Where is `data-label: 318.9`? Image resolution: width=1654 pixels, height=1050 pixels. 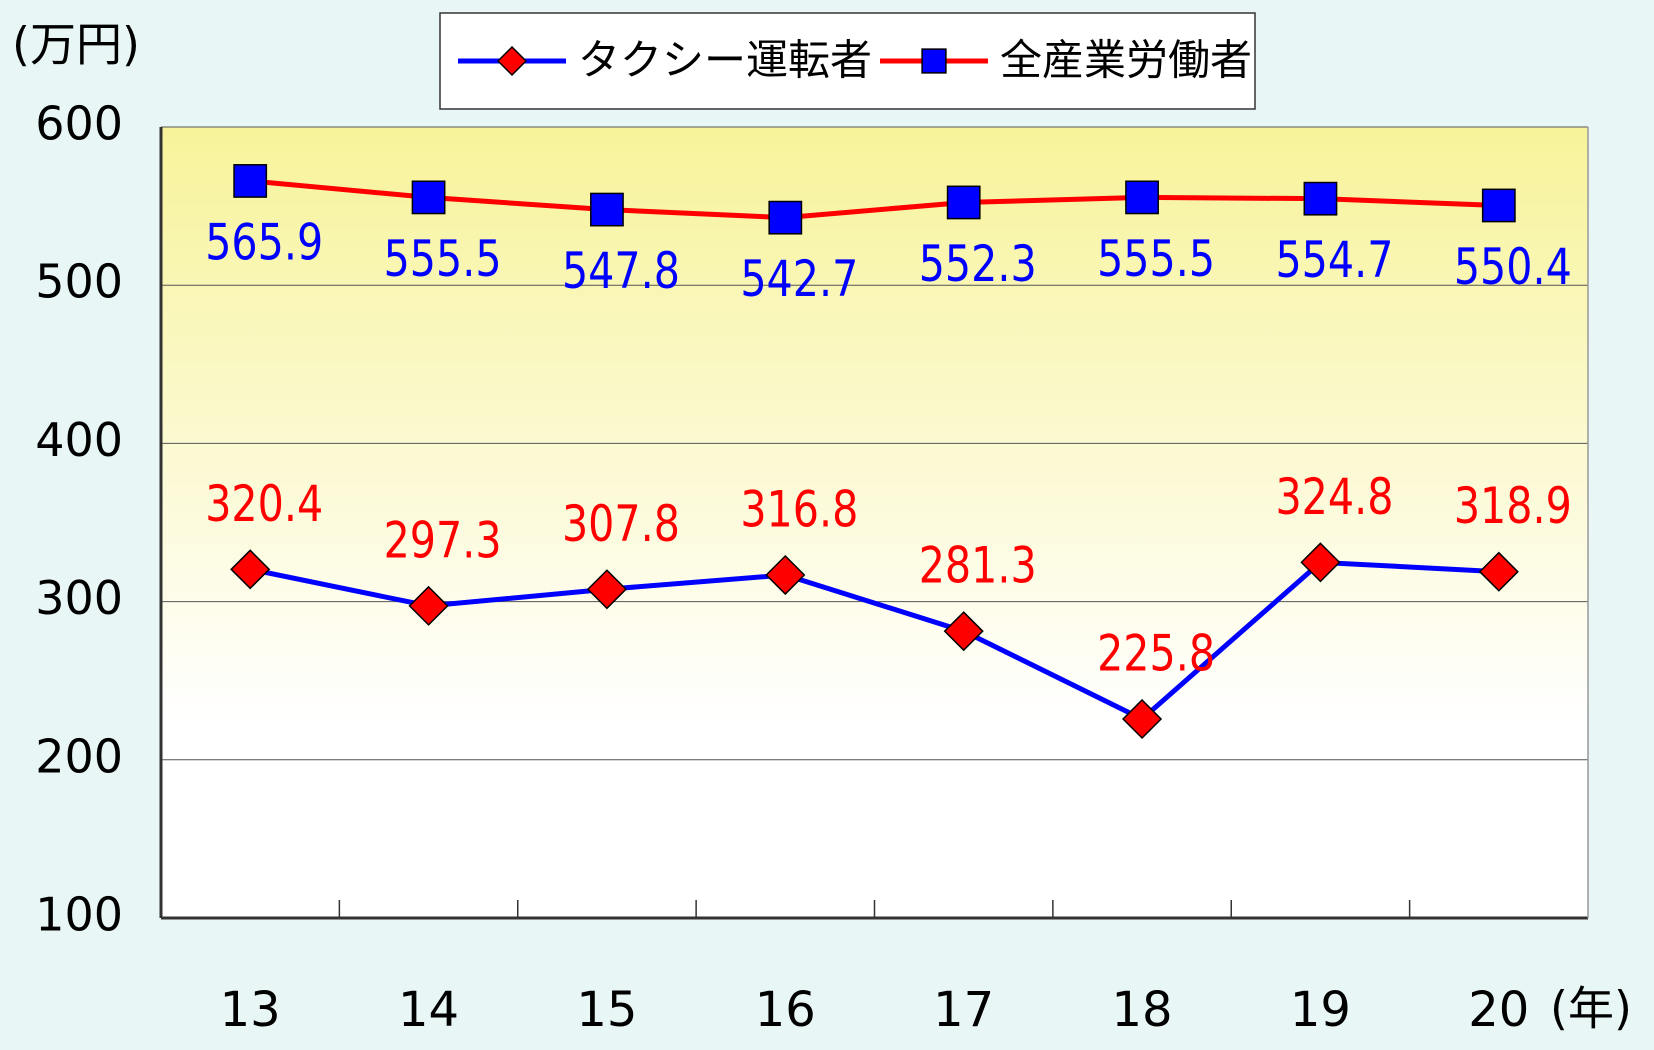 data-label: 318.9 is located at coordinates (1513, 506).